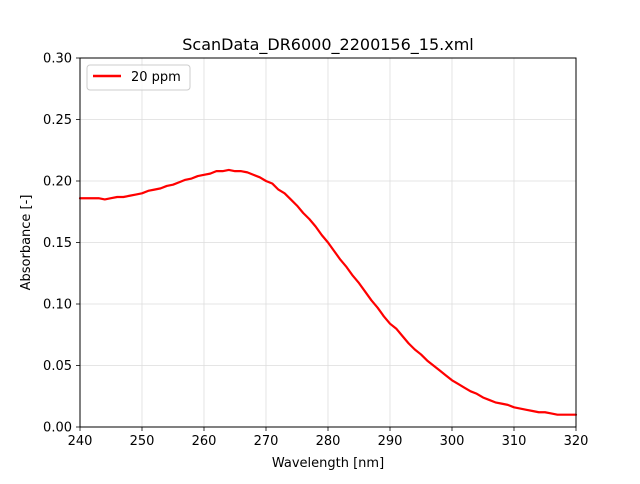 This screenshot has width=640, height=484. I want to click on y-axis-label: Absorbance [-], so click(26, 243).